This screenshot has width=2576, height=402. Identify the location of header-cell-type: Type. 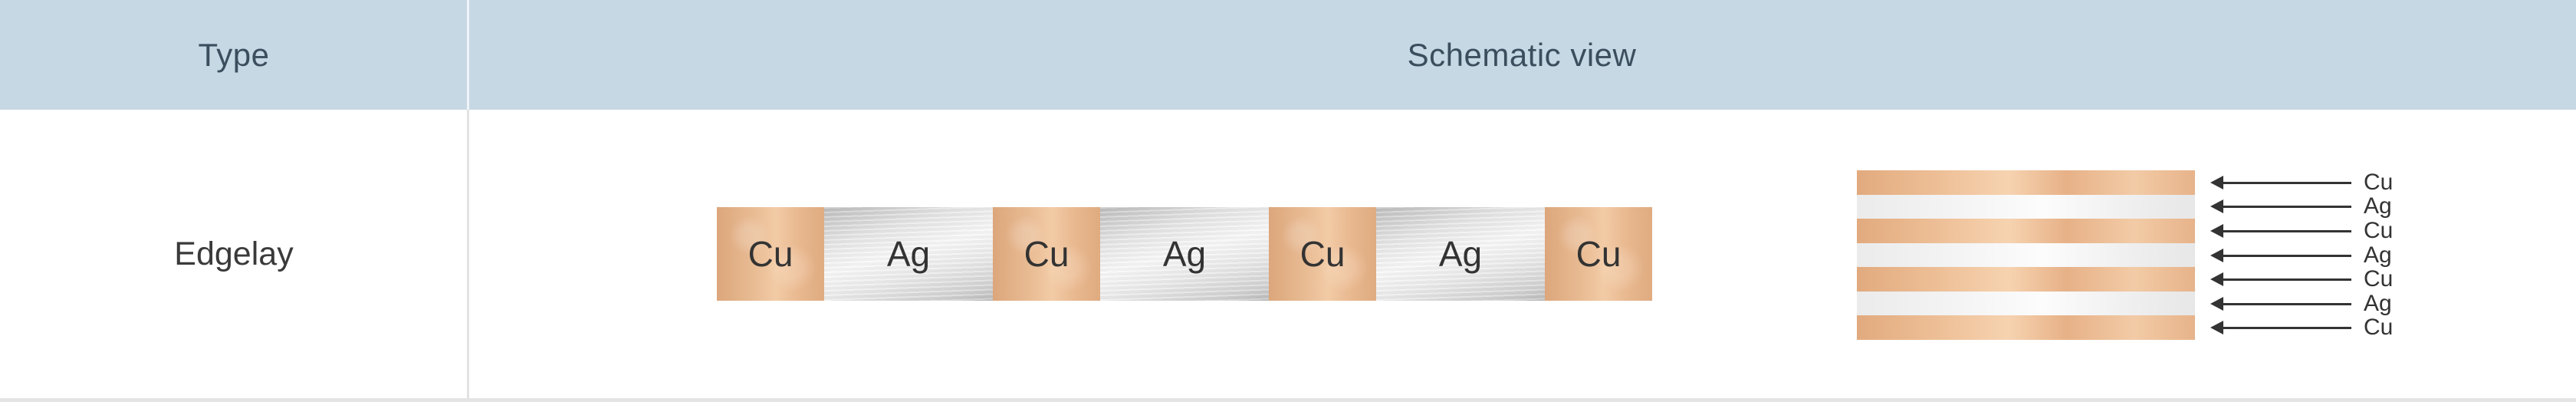
(234, 55).